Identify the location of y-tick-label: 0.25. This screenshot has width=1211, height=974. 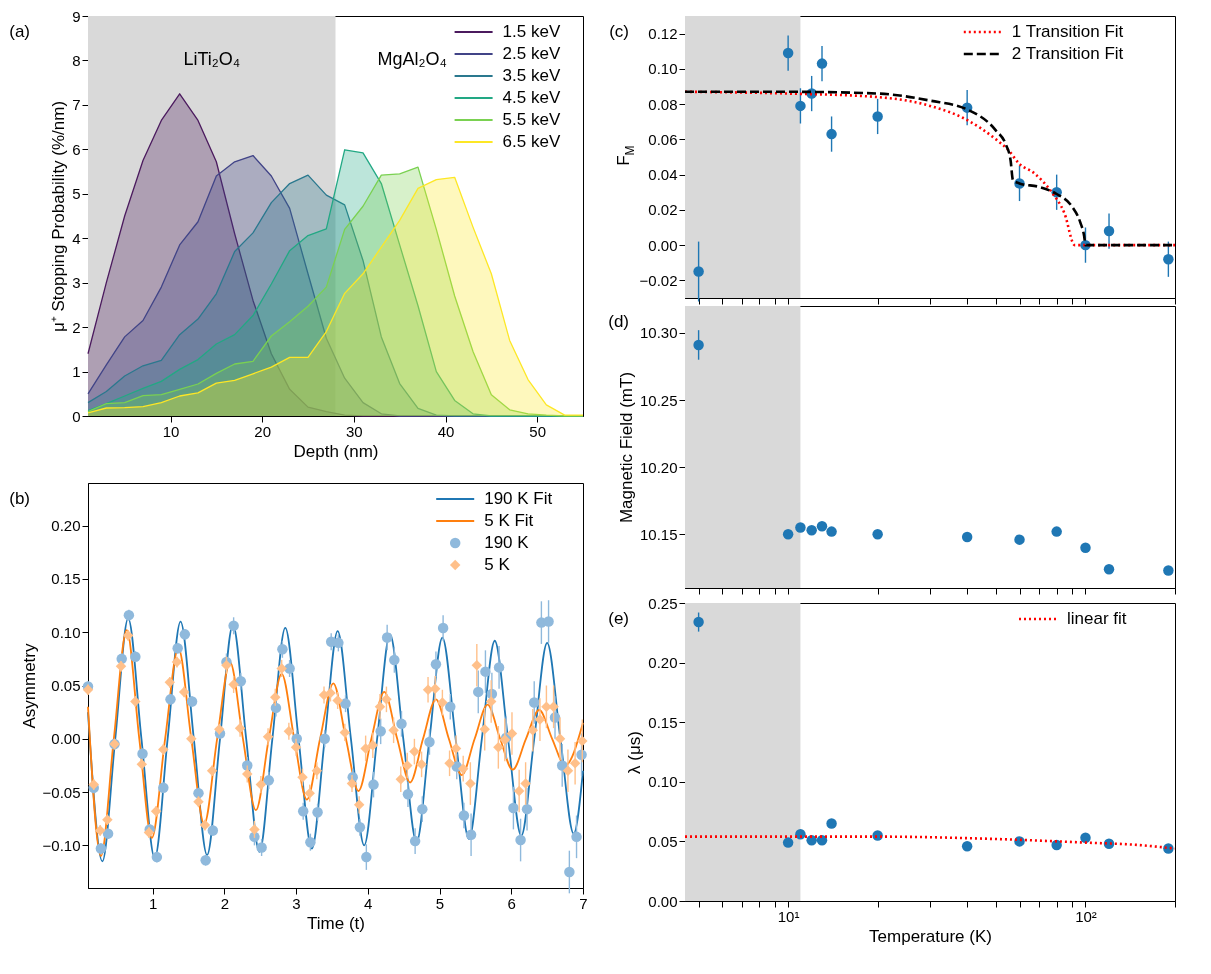
(663, 603).